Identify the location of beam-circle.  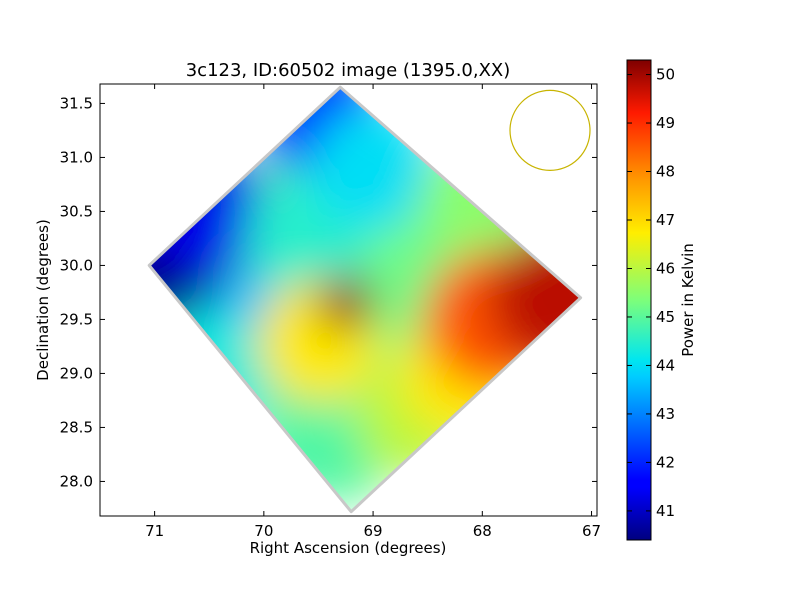
(550, 130).